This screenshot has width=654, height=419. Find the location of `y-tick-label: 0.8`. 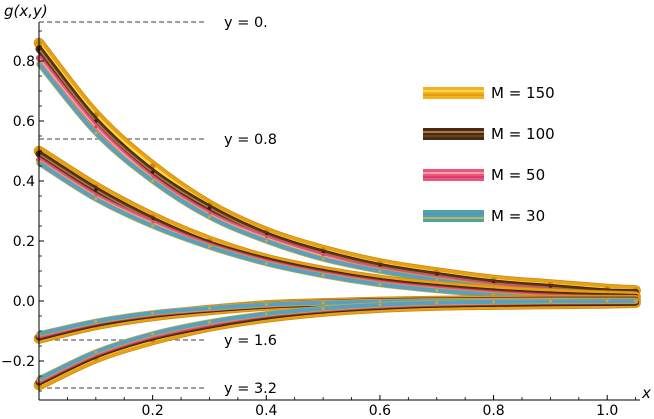

y-tick-label: 0.8 is located at coordinates (24, 62).